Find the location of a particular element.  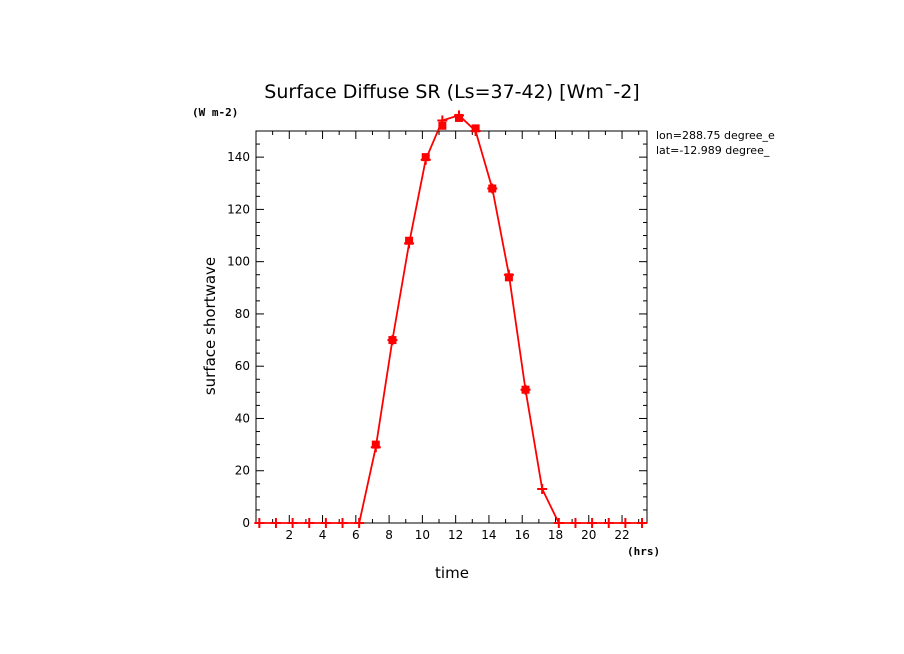

x-tick-label: 4 is located at coordinates (323, 535).